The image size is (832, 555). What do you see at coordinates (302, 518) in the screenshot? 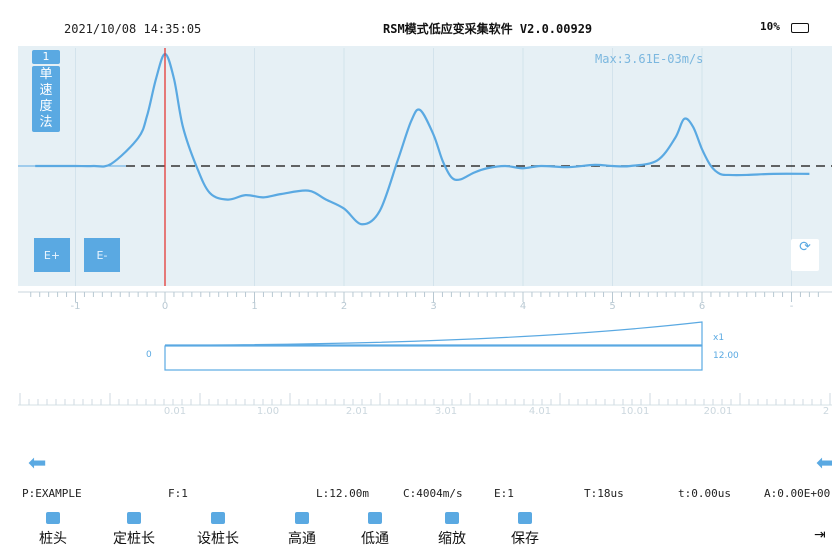
I see `highpass-icon` at bounding box center [302, 518].